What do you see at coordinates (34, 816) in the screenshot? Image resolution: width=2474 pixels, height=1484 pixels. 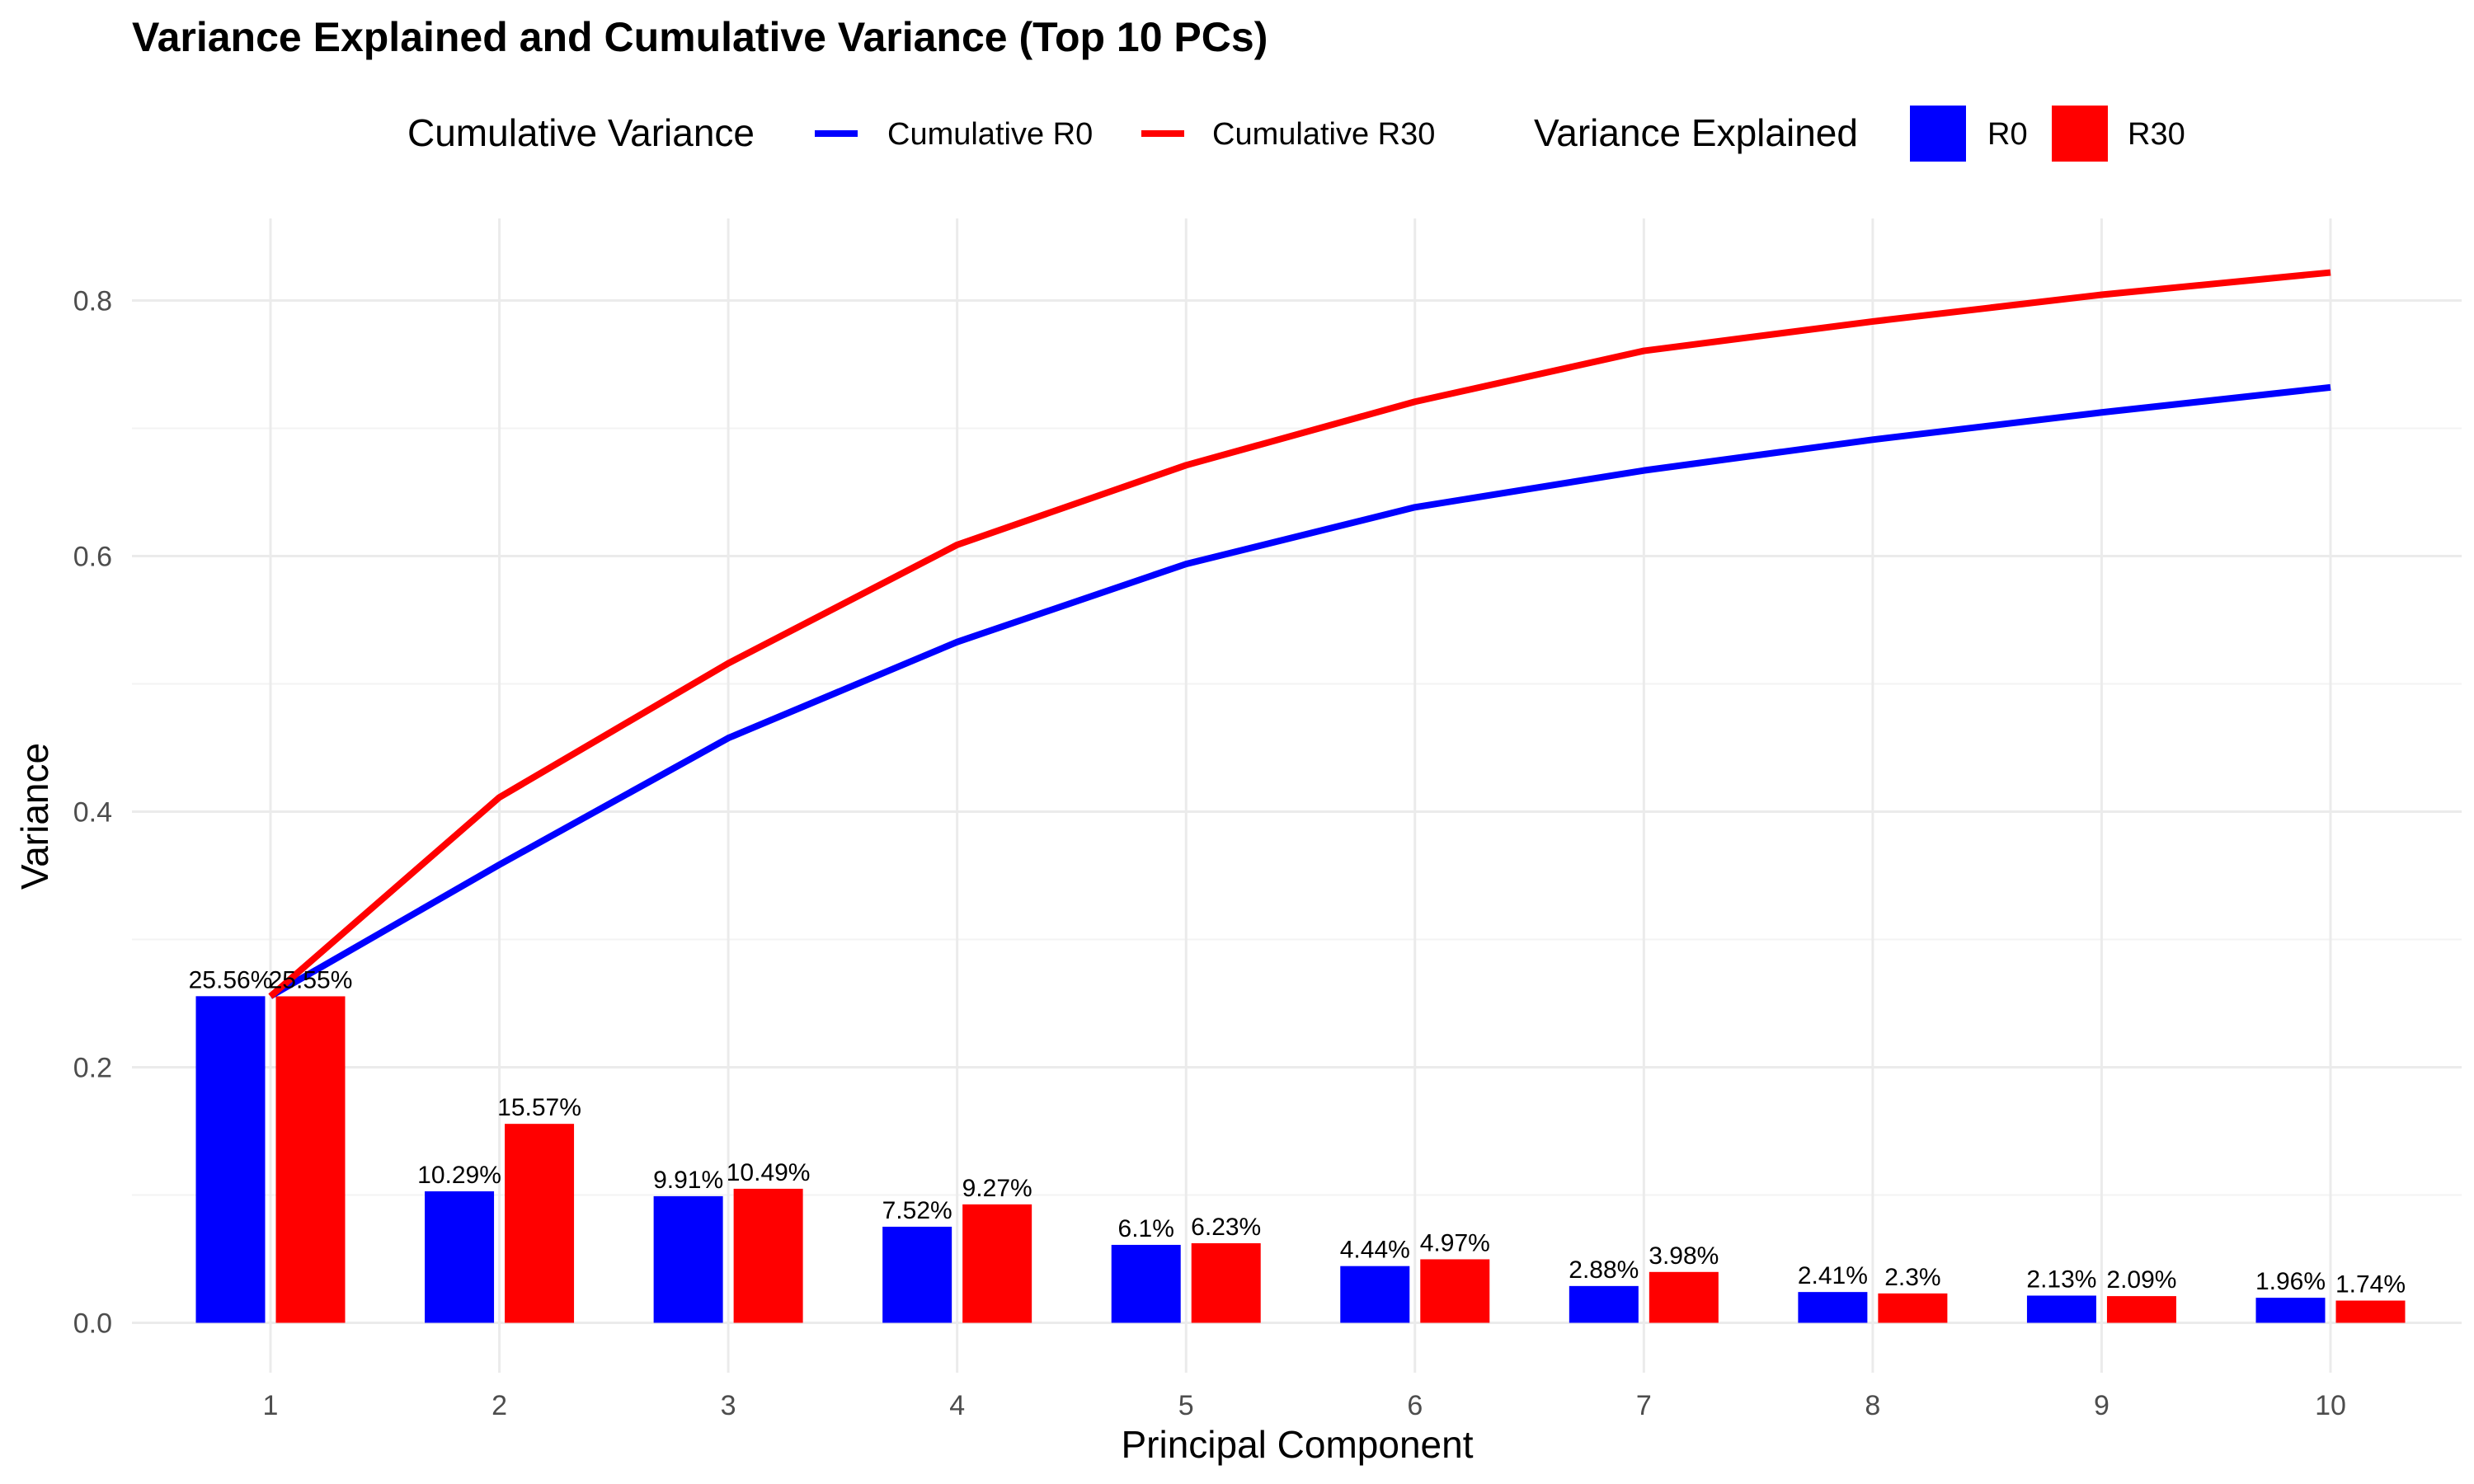 I see `y-axis-title: Variance` at bounding box center [34, 816].